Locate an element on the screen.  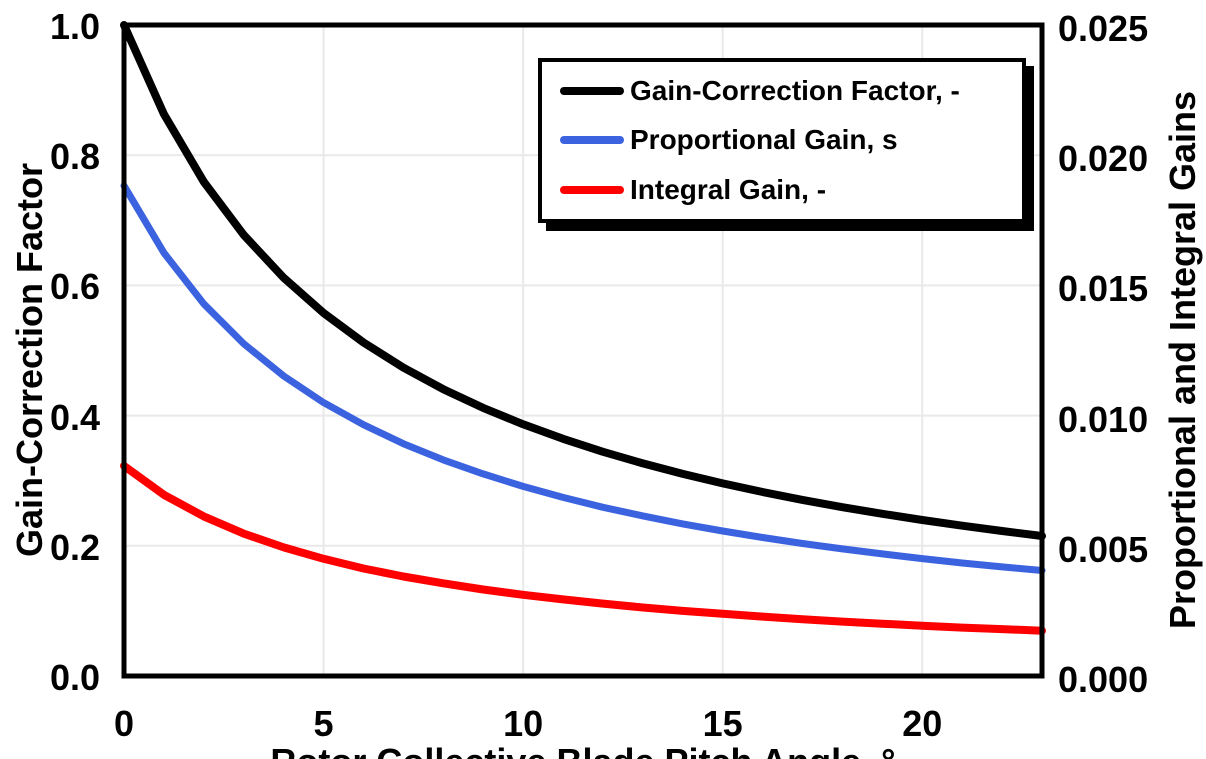
x-axis-title: Rotor Collective Blade Pitch Angle, ° is located at coordinates (582, 750).